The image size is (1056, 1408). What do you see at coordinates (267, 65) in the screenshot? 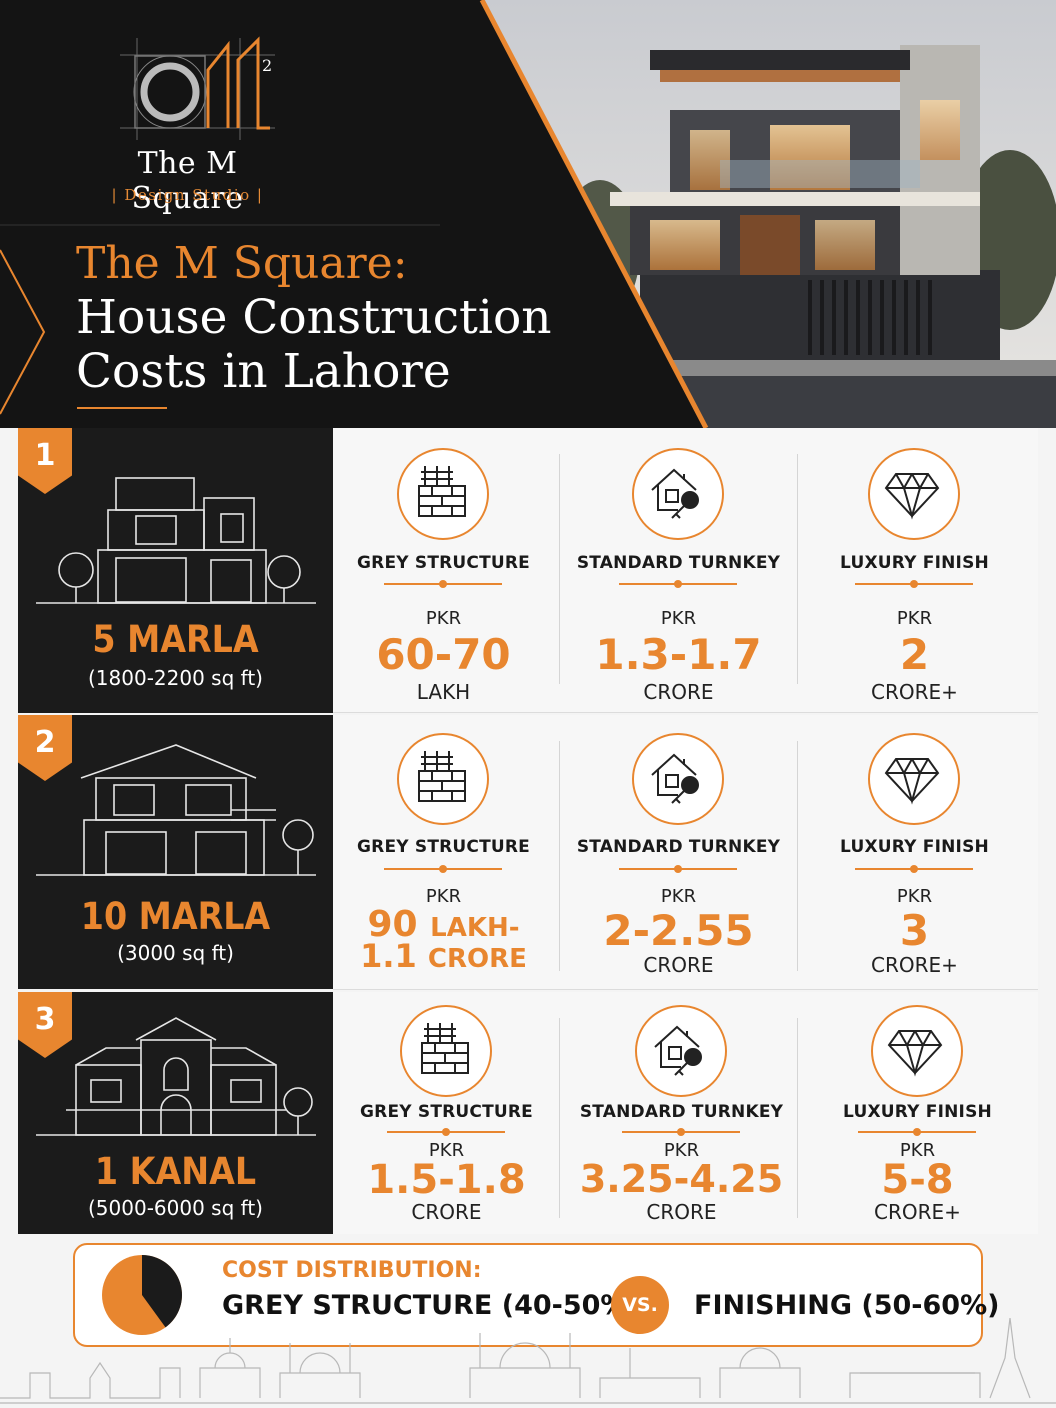
I see `logo-superscript: 2` at bounding box center [267, 65].